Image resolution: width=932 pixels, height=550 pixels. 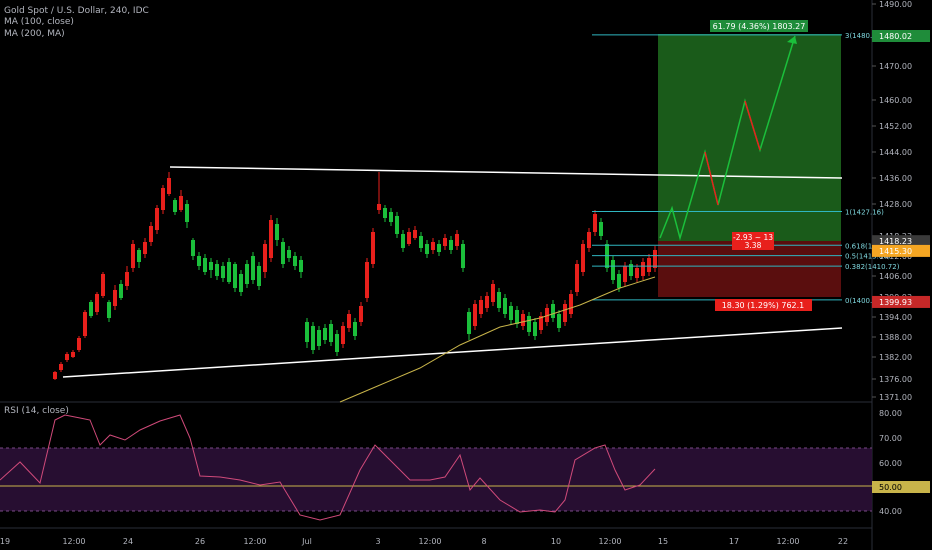 What do you see at coordinates (895, 251) in the screenshot?
I see `price-tag-label: 1415.30` at bounding box center [895, 251].